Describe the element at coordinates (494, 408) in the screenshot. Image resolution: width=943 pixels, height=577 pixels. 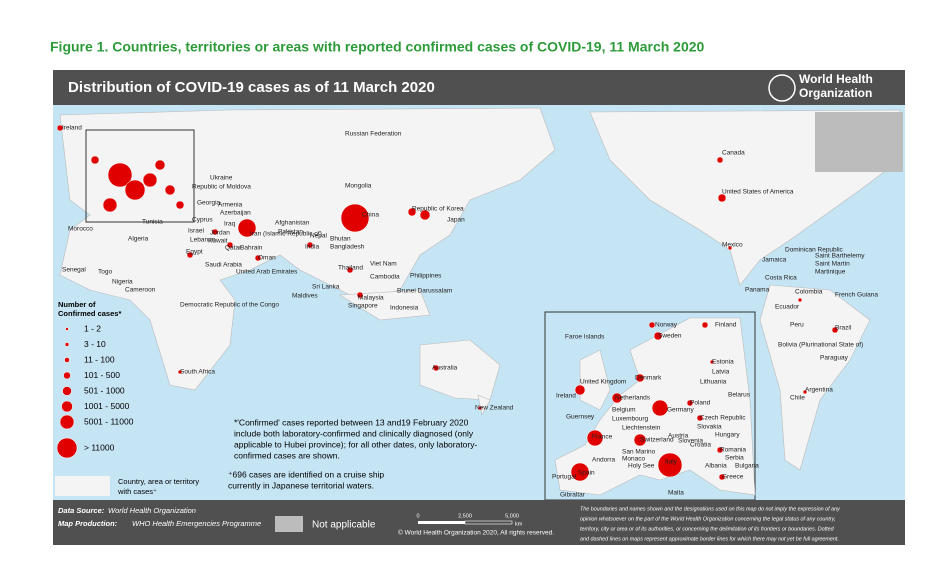
I see `country-label: New Zealand` at that location.